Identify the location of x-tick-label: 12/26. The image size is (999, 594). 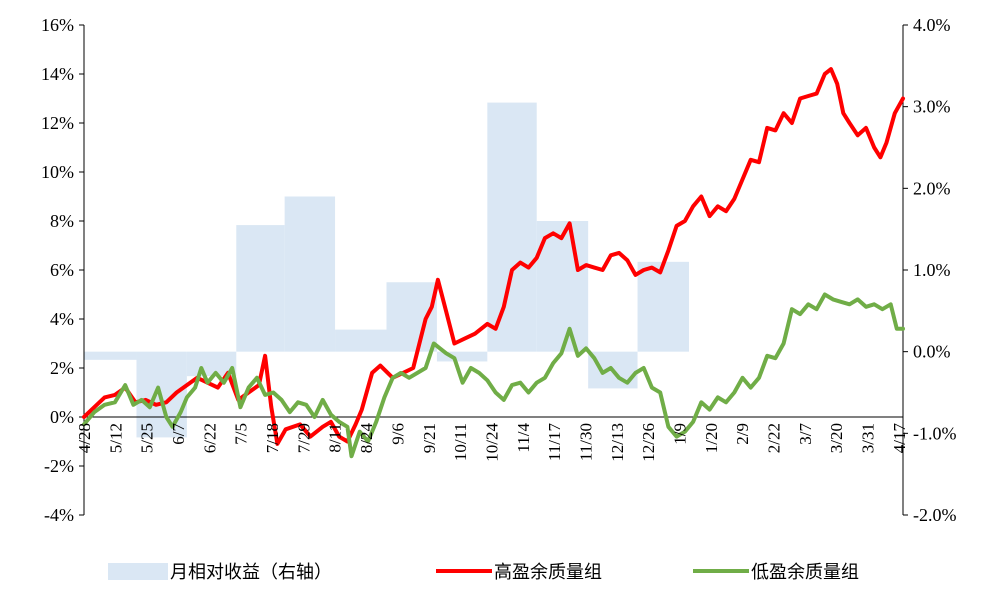
(648, 442).